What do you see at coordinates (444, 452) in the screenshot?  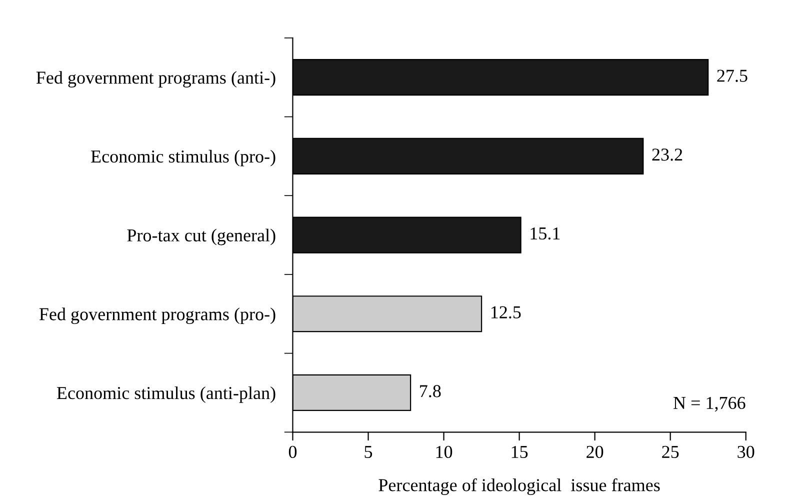 I see `x-tick-label: 10` at bounding box center [444, 452].